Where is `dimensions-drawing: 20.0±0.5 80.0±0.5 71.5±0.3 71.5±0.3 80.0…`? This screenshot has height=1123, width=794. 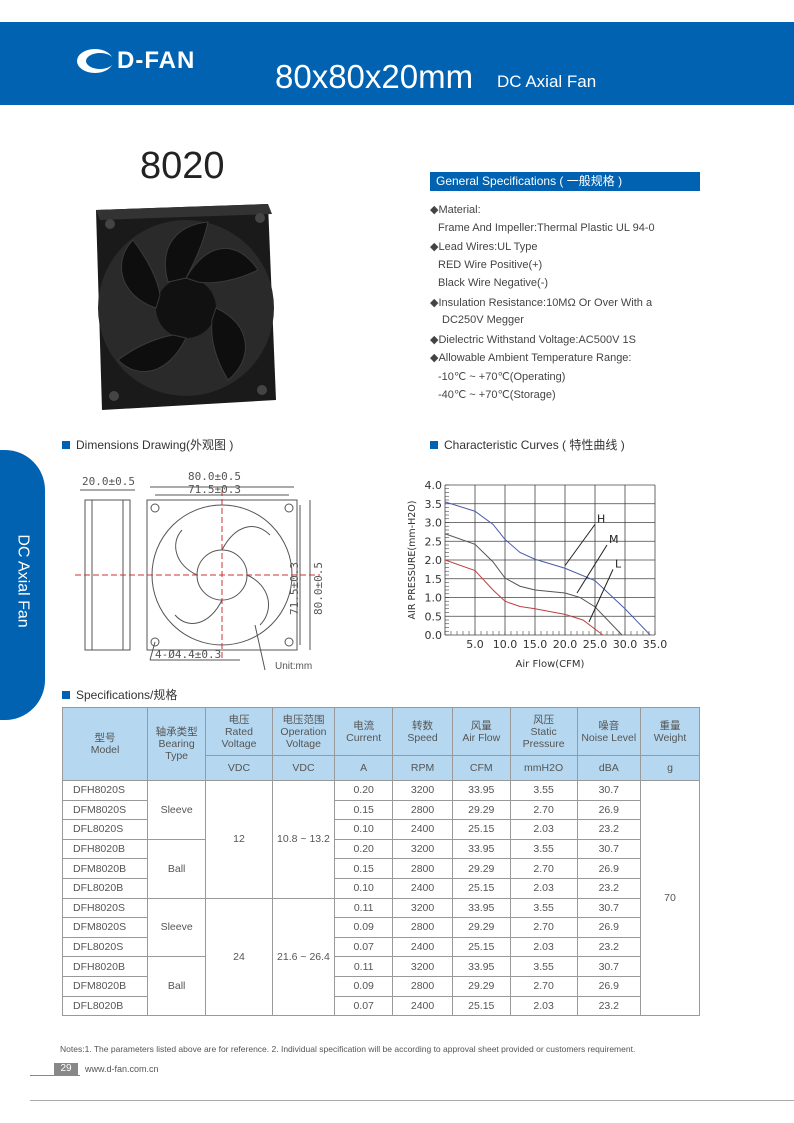 dimensions-drawing: 20.0±0.5 80.0±0.5 71.5±0.3 71.5±0.3 80.0… is located at coordinates (200, 571).